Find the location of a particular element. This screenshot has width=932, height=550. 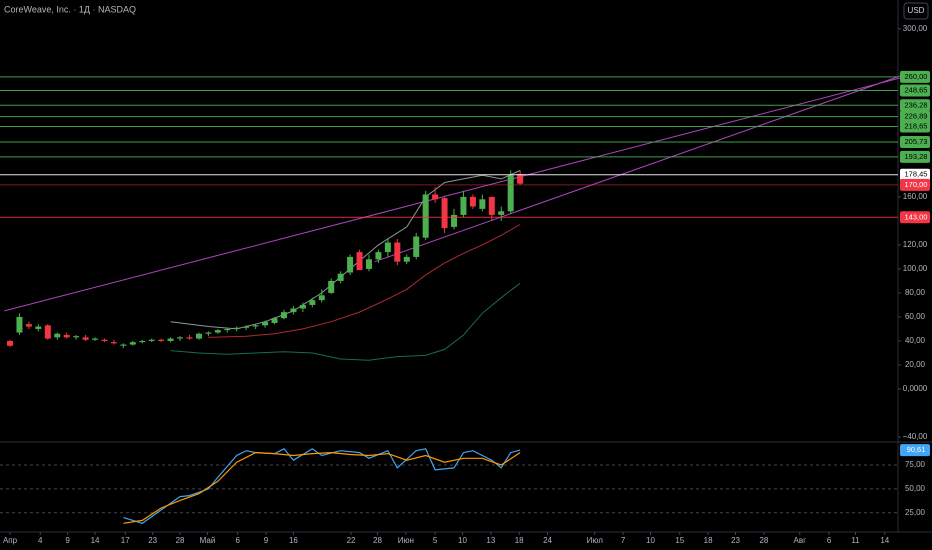

level-label: 236,28 is located at coordinates (916, 104).